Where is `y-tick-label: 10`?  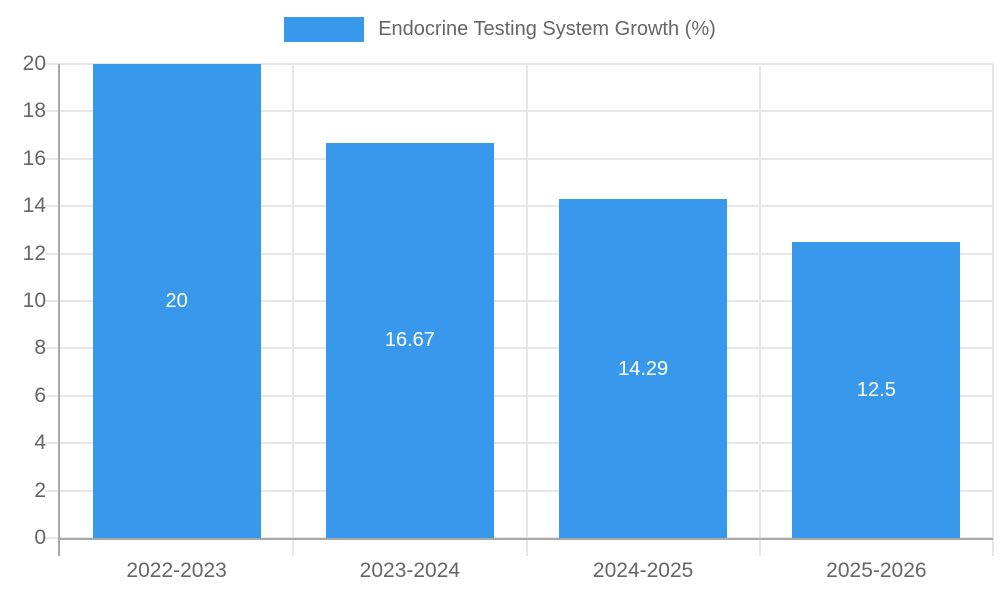
y-tick-label: 10 is located at coordinates (34, 300).